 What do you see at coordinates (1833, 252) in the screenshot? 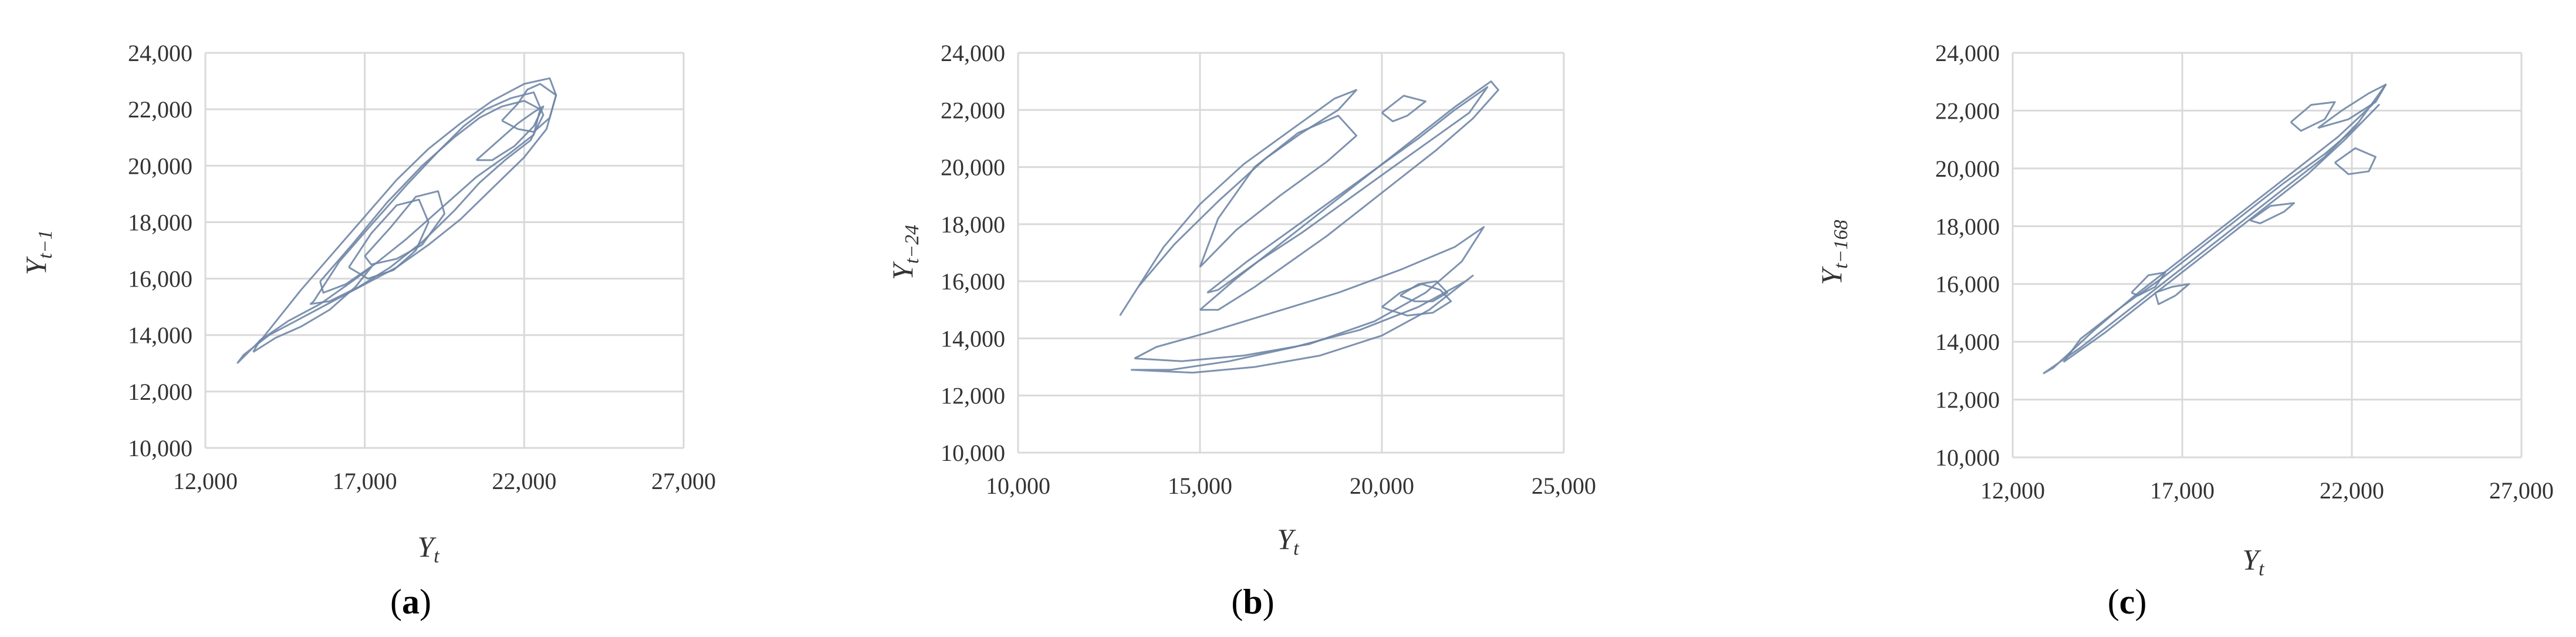
I see `y-axis-label: Yt−168` at bounding box center [1833, 252].